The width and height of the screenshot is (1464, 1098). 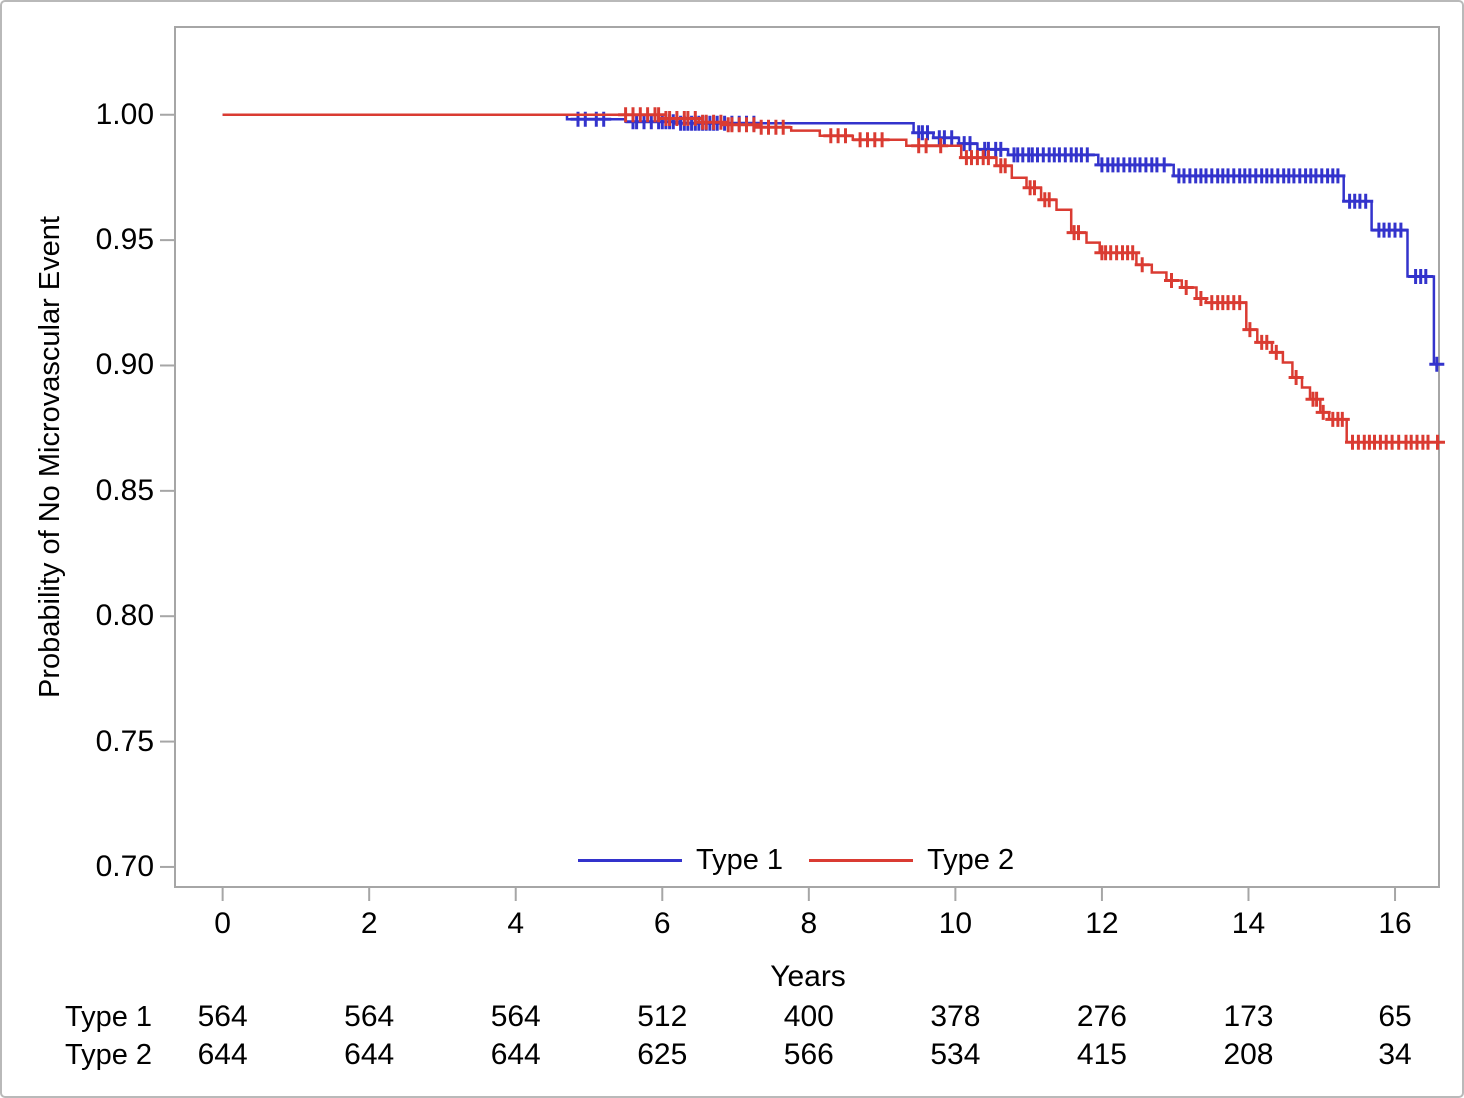 What do you see at coordinates (808, 1016) in the screenshot?
I see `risk-count: 400` at bounding box center [808, 1016].